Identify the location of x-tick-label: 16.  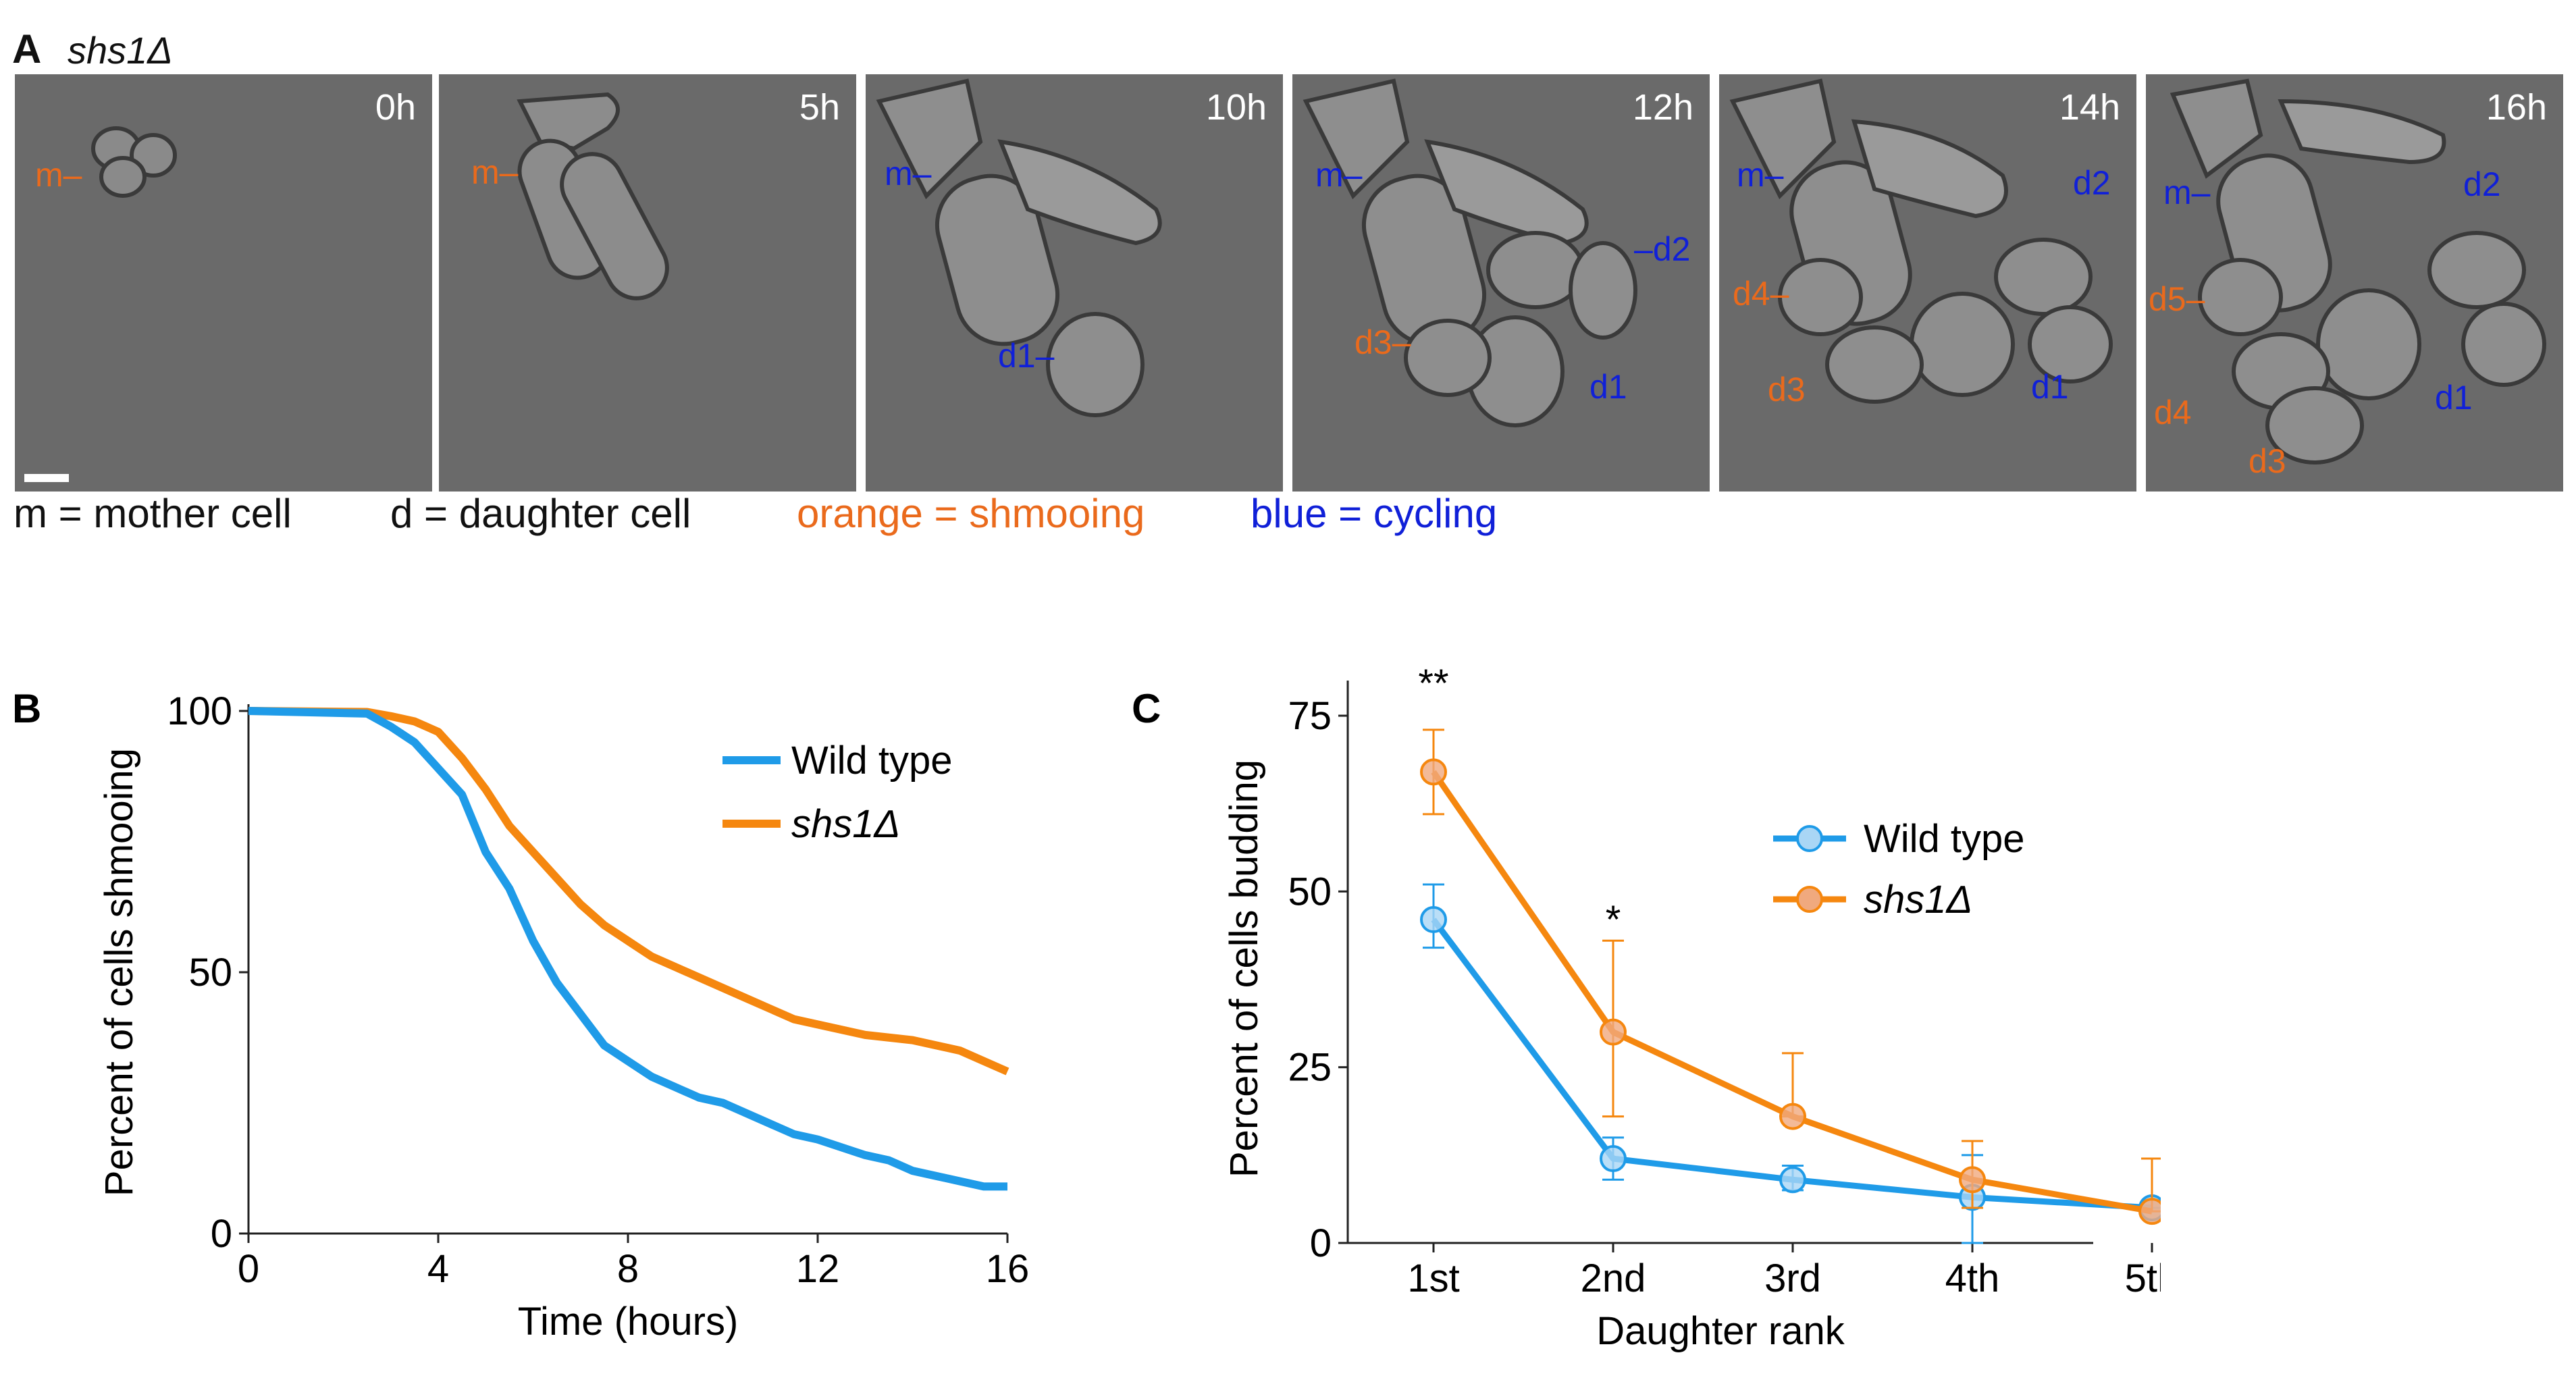
(1008, 1269).